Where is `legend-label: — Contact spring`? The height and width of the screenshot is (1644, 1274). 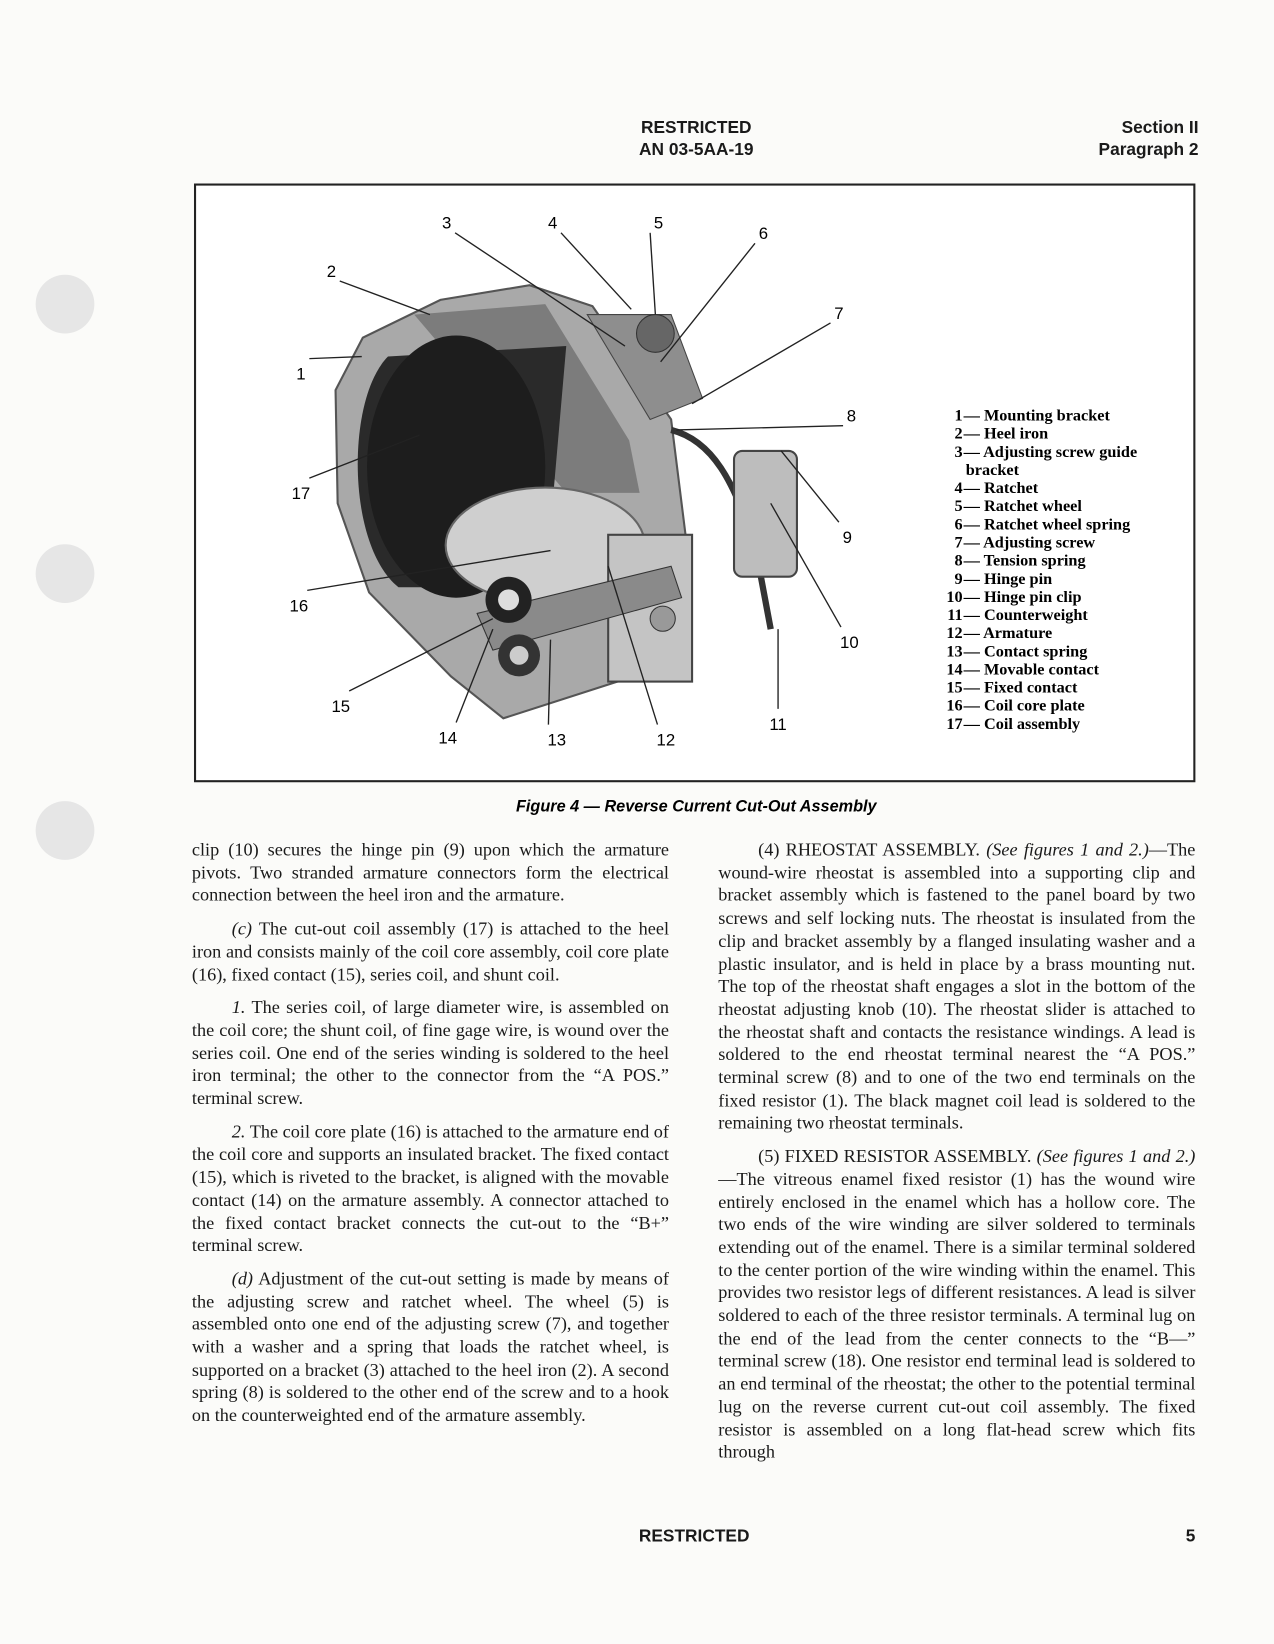 legend-label: — Contact spring is located at coordinates (1025, 651).